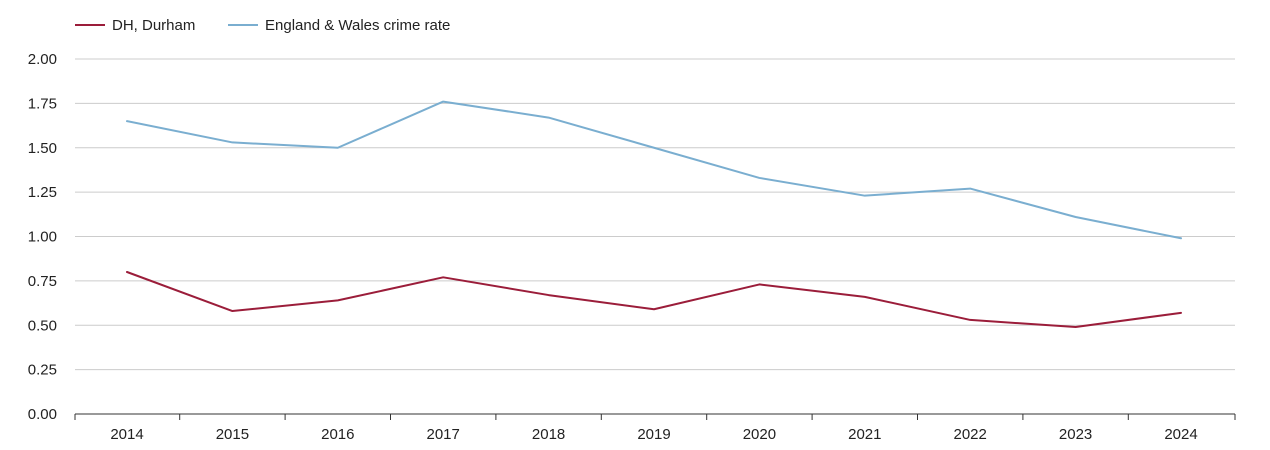  I want to click on y-tick-label: 0.50, so click(42, 325).